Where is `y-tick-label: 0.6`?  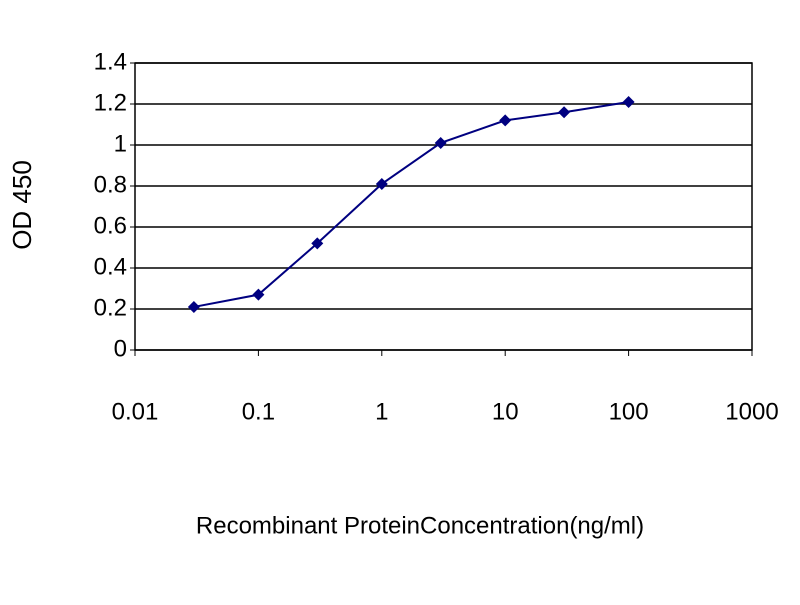
y-tick-label: 0.6 is located at coordinates (110, 225).